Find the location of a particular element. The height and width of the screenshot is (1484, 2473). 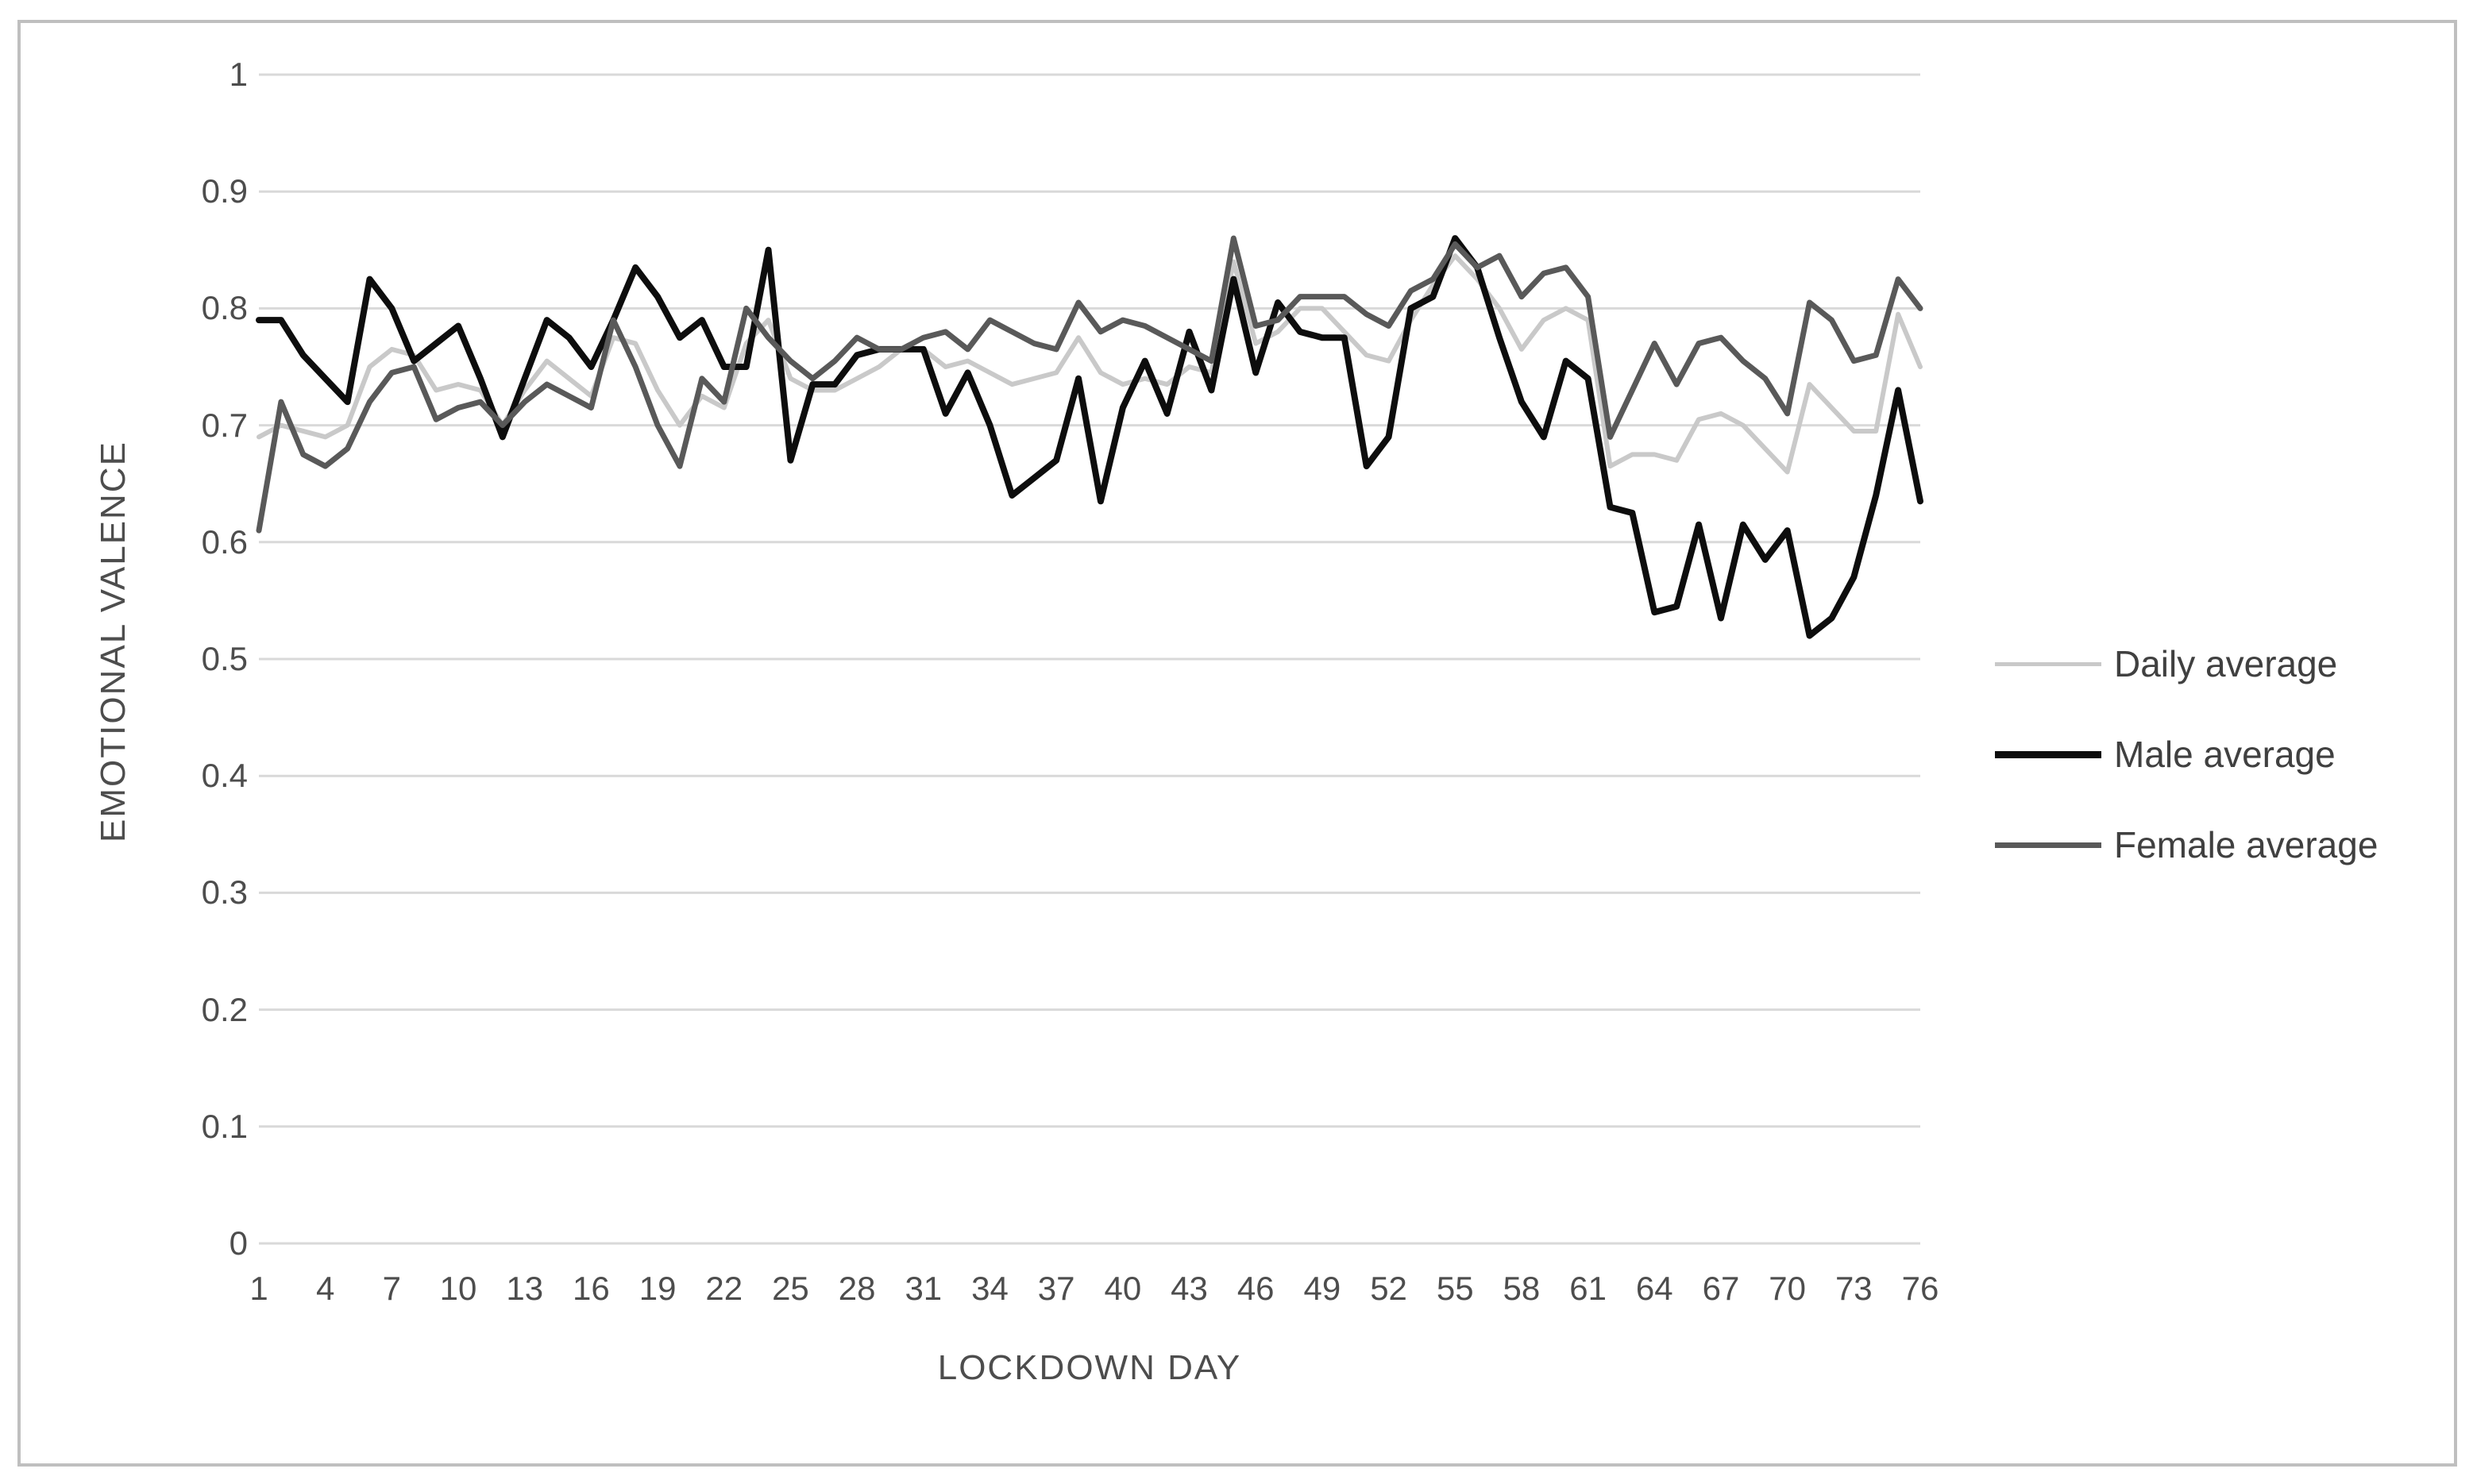

x-tick-label: 10 is located at coordinates (458, 1289).